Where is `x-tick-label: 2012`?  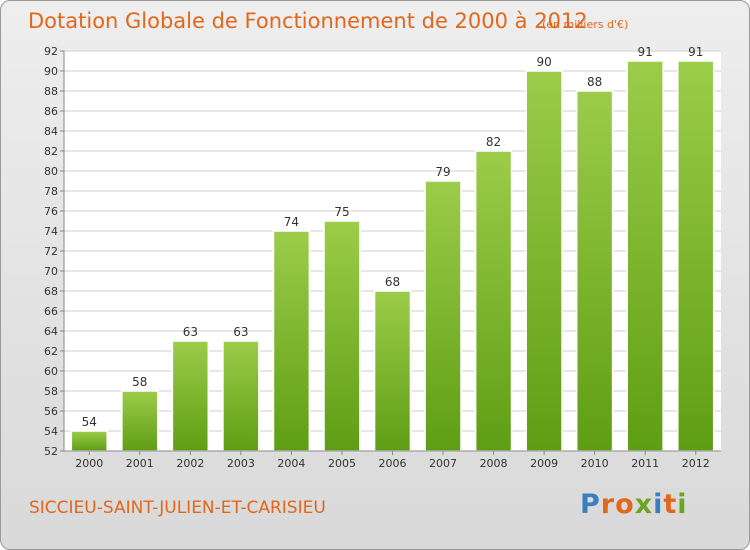 x-tick-label: 2012 is located at coordinates (696, 463).